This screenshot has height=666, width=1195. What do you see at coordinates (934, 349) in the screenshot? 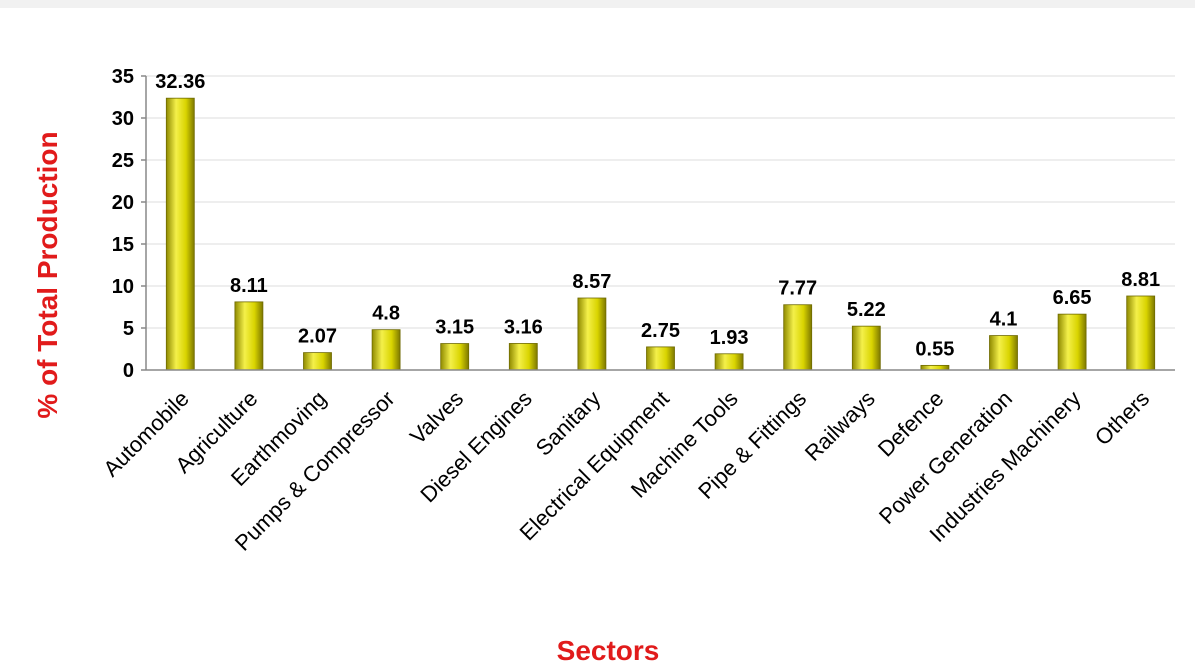
I see `data-label: 0.55` at bounding box center [934, 349].